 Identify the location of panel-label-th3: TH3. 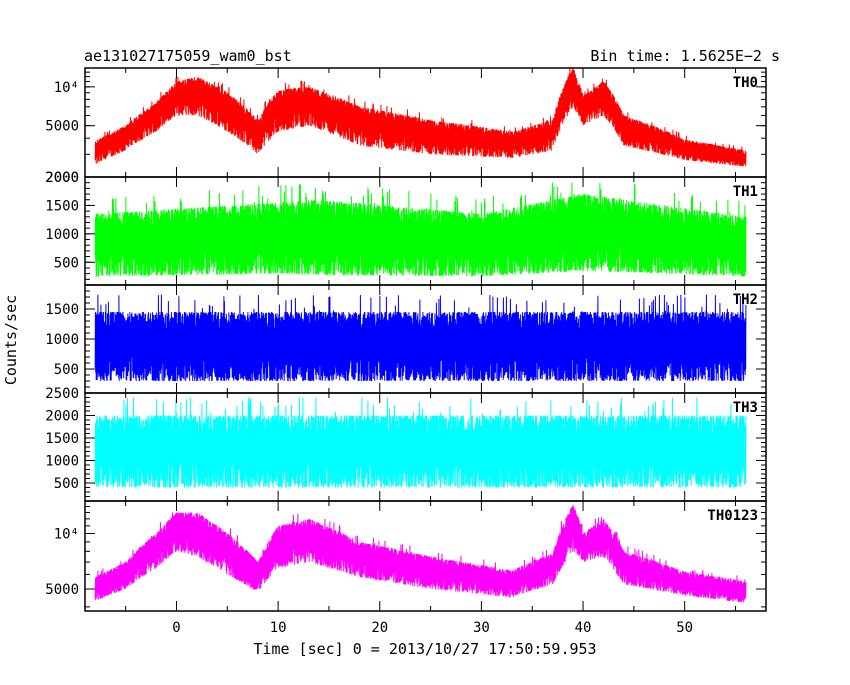
(745, 408).